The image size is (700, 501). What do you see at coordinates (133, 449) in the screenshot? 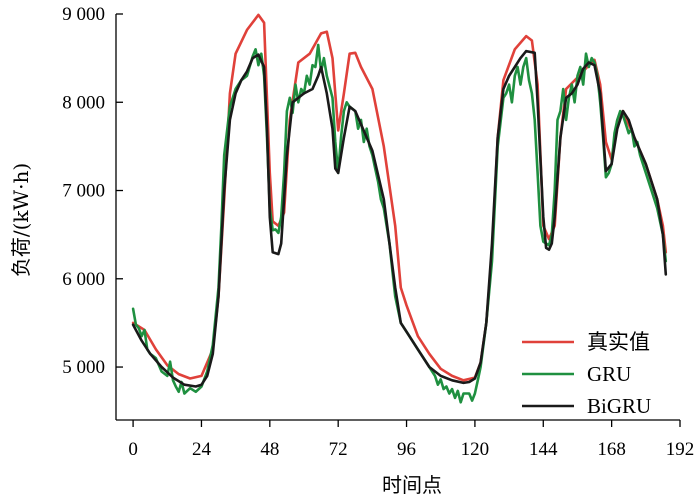
I see `x-tick-label: 0` at bounding box center [133, 449].